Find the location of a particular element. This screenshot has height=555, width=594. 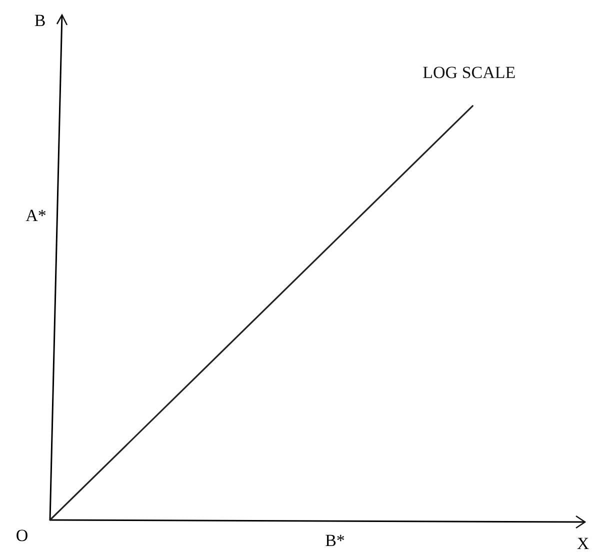

y-axis-title: B is located at coordinates (40, 20).